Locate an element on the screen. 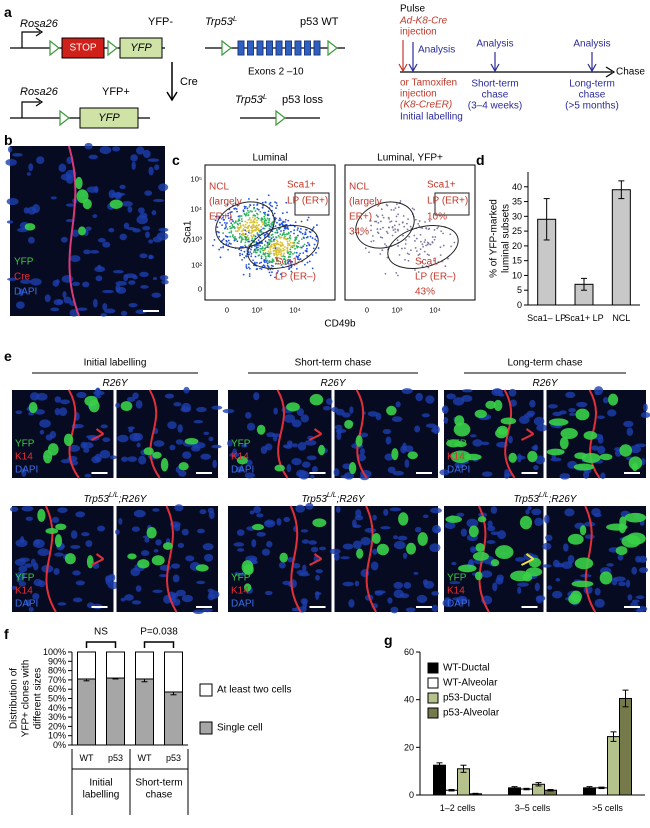 This screenshot has width=650, height=828. label: YFP is located at coordinates (25, 444).